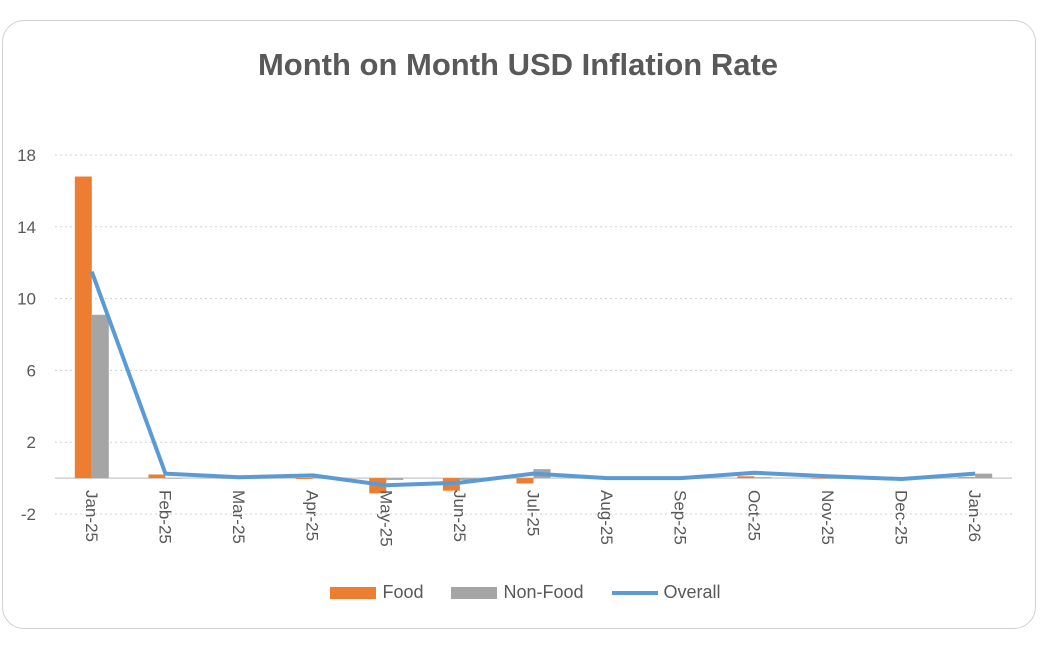 The width and height of the screenshot is (1051, 648). What do you see at coordinates (26, 299) in the screenshot?
I see `y-tick-label: 10` at bounding box center [26, 299].